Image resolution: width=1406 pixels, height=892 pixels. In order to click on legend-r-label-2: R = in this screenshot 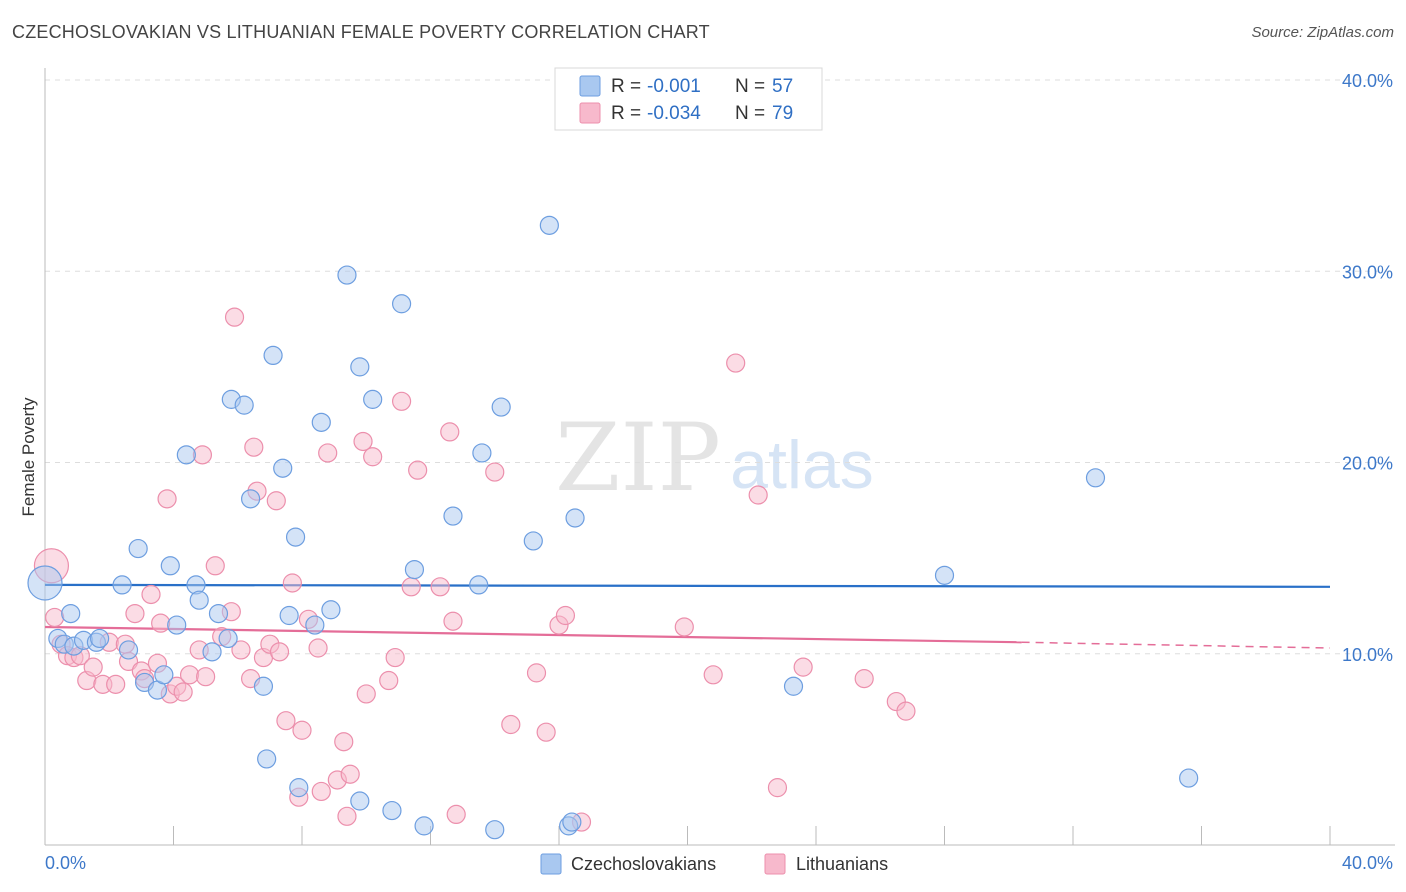, I will do `click(626, 113)`.